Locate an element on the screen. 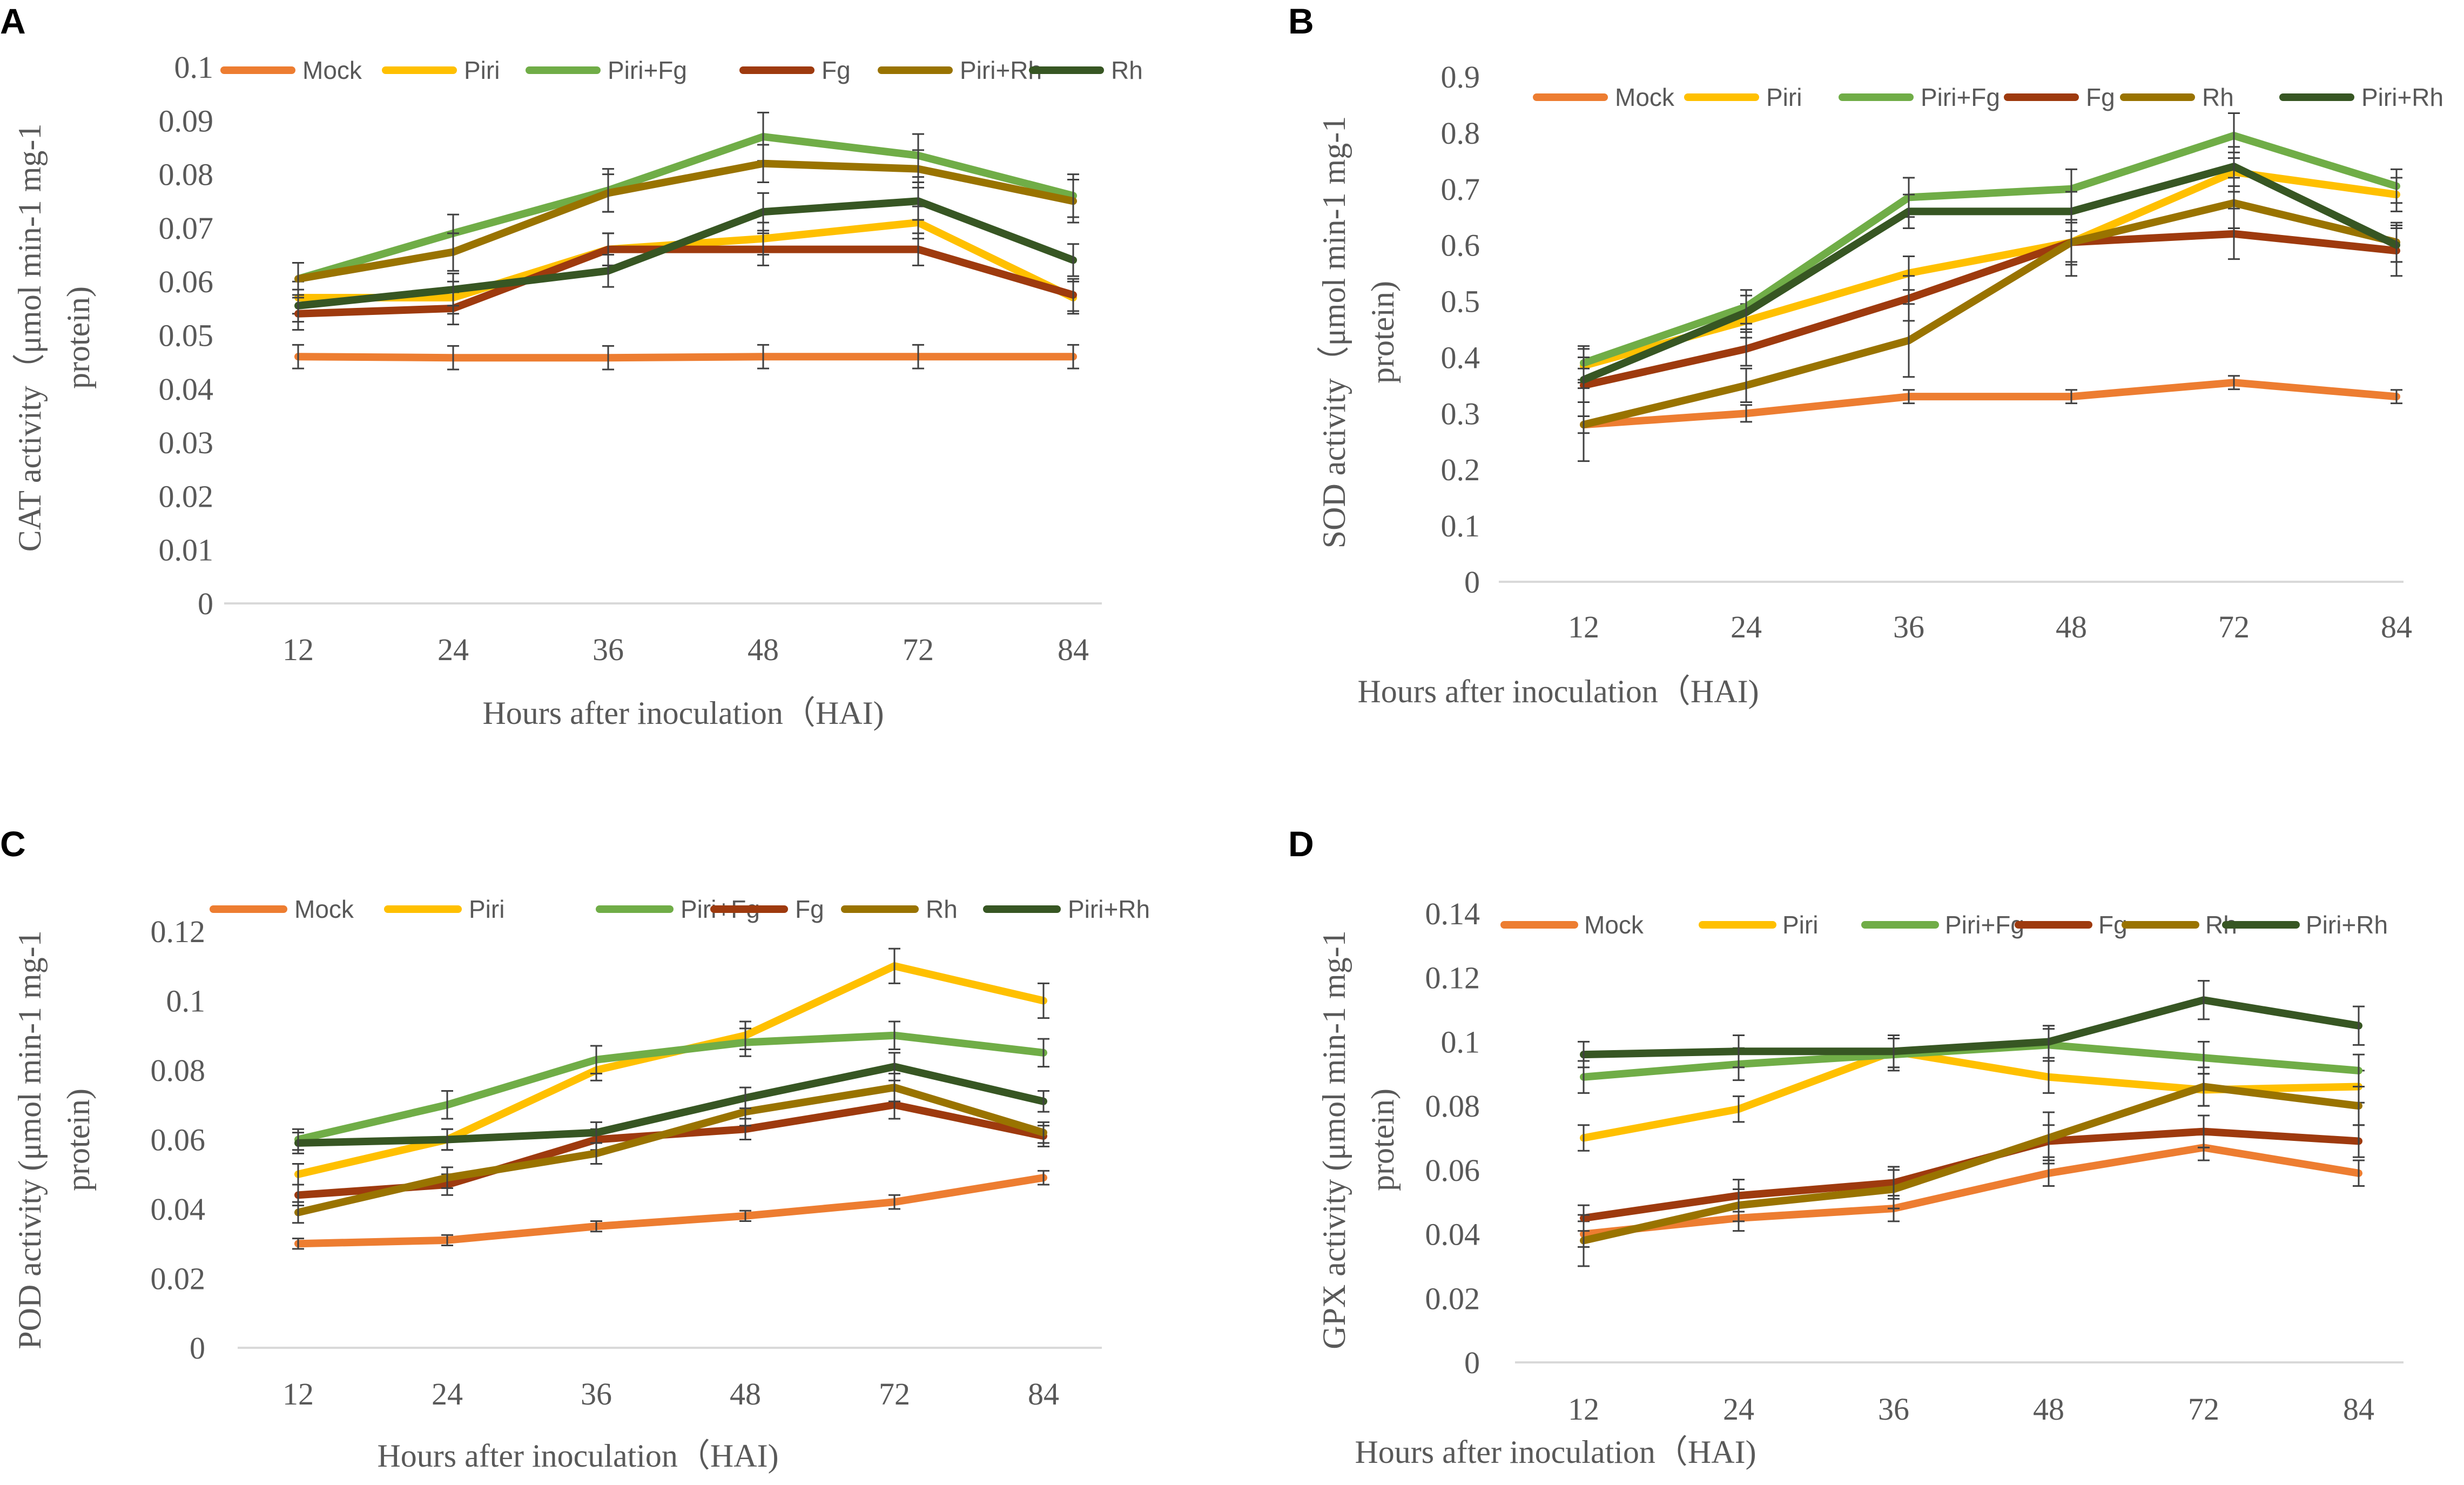 The height and width of the screenshot is (1485, 2464). legend: Mock Piri Piri+Fg Fg Rh Piri+Rh is located at coordinates (1988, 97).